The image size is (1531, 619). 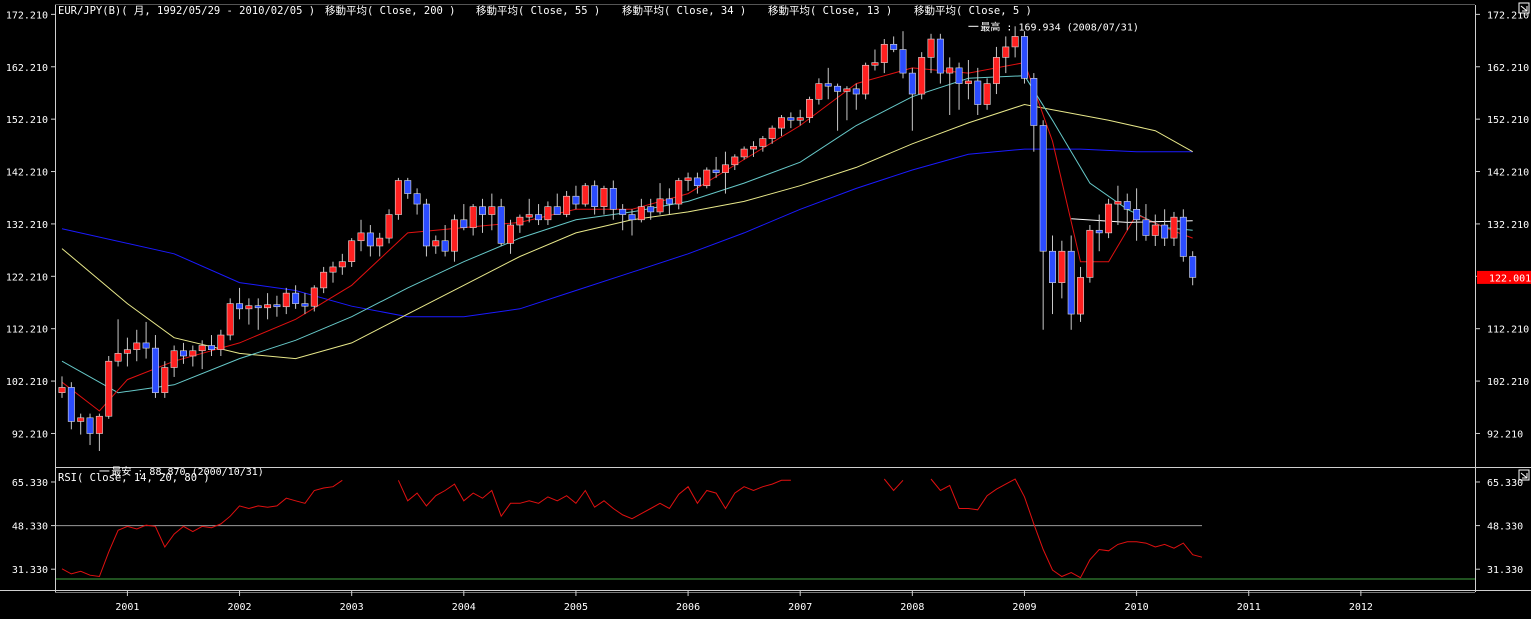 I want to click on current-price-value: 122.001, so click(x=1510, y=278).